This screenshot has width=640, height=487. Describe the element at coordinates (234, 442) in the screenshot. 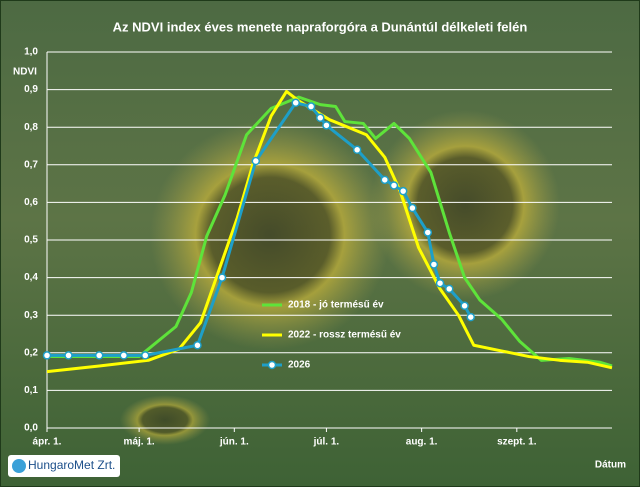

I see `x-tick-label: jún. 1.` at that location.